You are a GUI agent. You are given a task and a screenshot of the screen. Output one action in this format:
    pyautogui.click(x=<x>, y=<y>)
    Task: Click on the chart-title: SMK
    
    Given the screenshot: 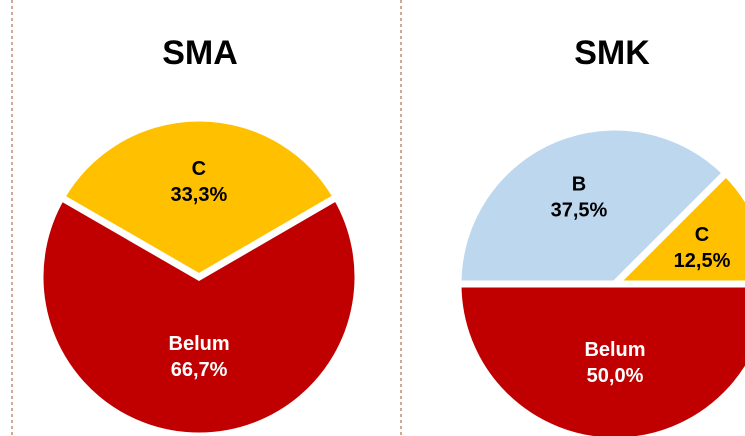 What is the action you would take?
    pyautogui.click(x=612, y=53)
    